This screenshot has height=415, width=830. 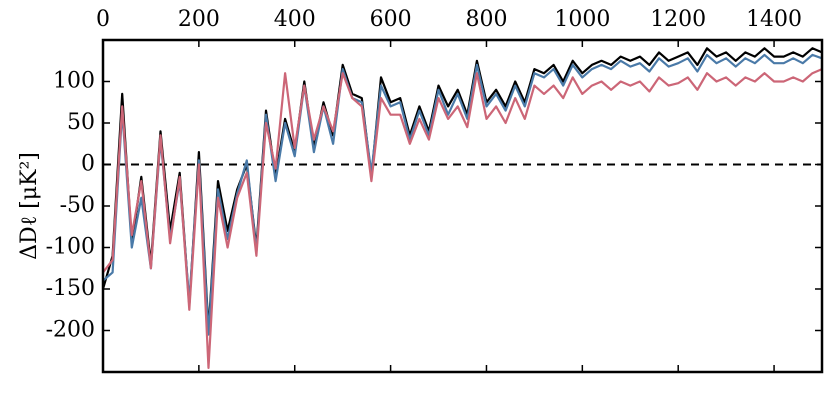 I want to click on x-tick-label: 0, so click(x=103, y=19).